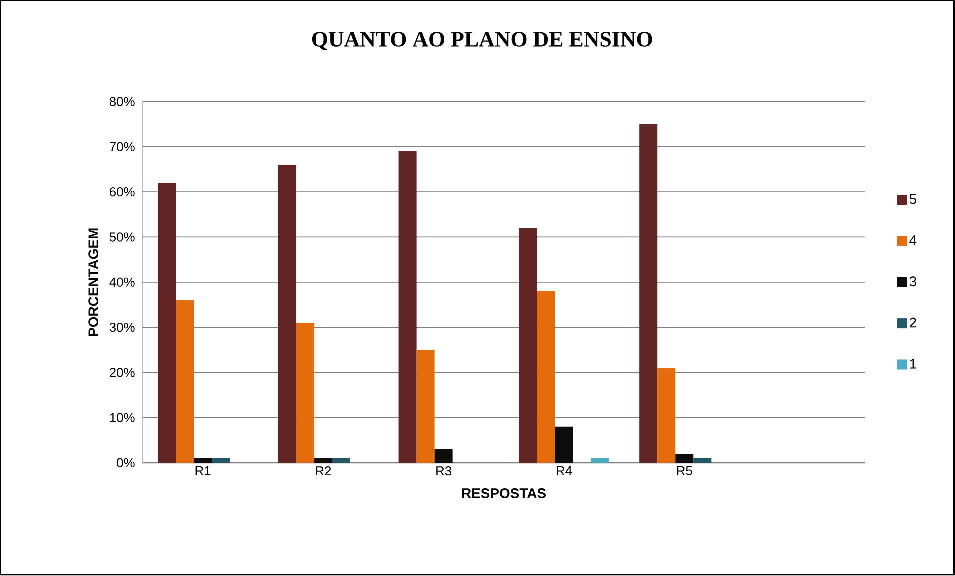 The image size is (955, 576). What do you see at coordinates (122, 101) in the screenshot?
I see `y-tick-label: 80%` at bounding box center [122, 101].